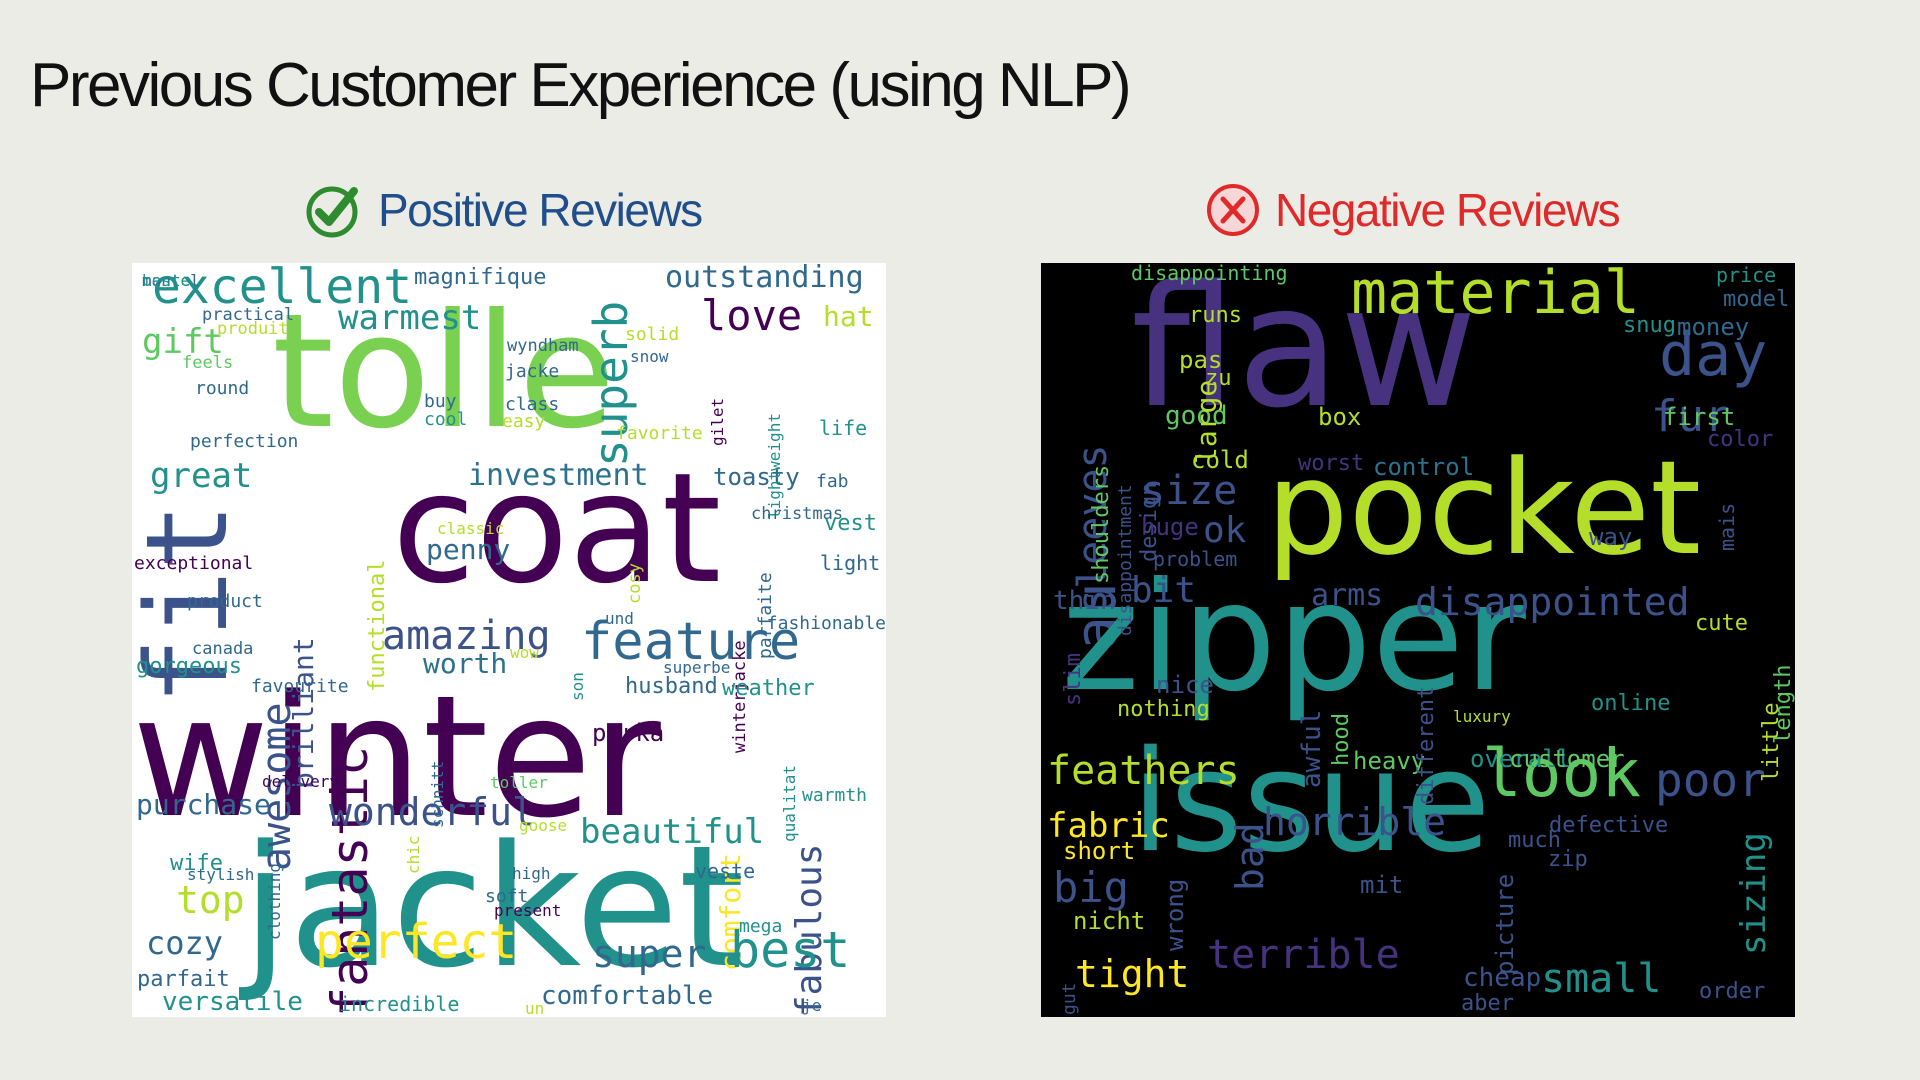  What do you see at coordinates (1108, 826) in the screenshot?
I see `negative-word: fabric` at bounding box center [1108, 826].